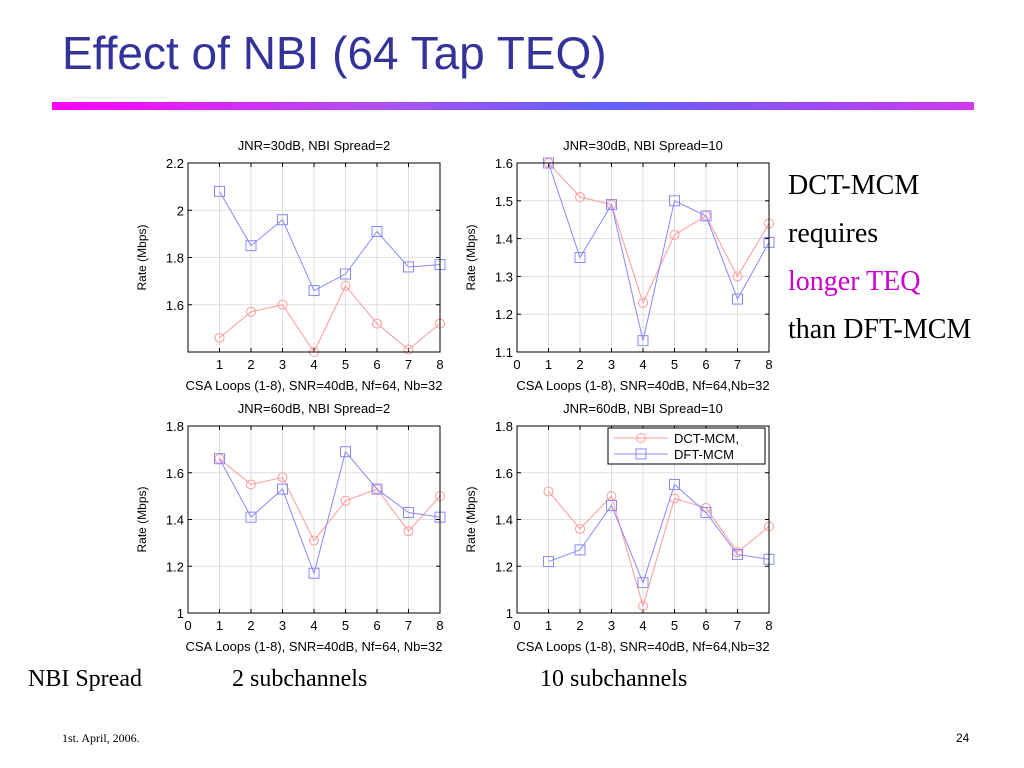  What do you see at coordinates (642, 385) in the screenshot?
I see `x-axis-label: CSA Loops (1-8), SNR=40dB, Nf=64,Nb=32` at bounding box center [642, 385].